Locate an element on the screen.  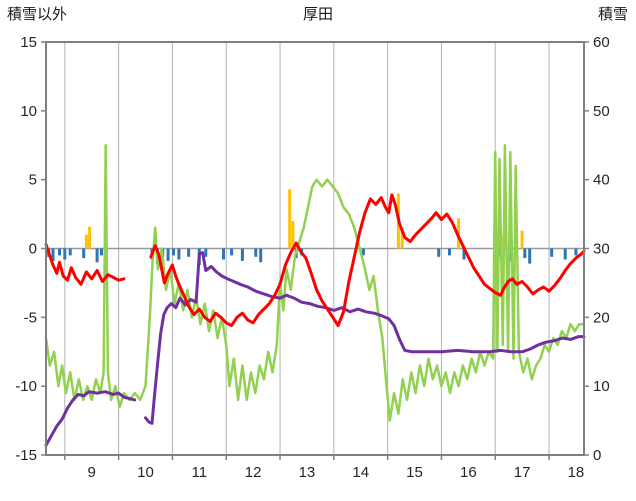
svg-text: 11 is located at coordinates (200, 472).